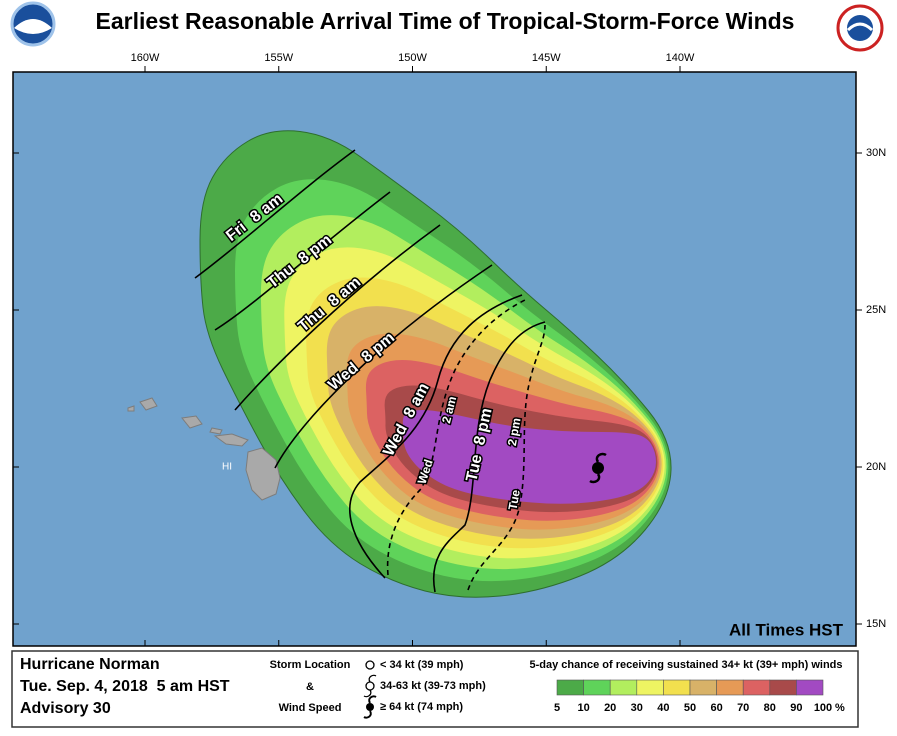 The height and width of the screenshot is (736, 897). I want to click on scale-label: 20, so click(610, 708).